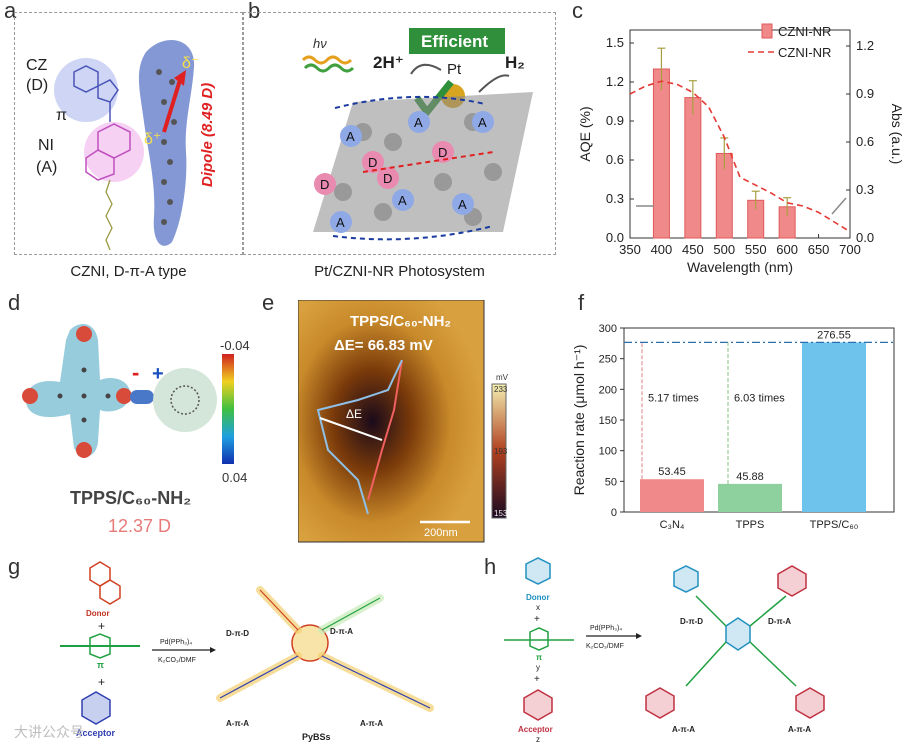 The width and height of the screenshot is (902, 746). I want to click on kpfm-unit: mV, so click(502, 377).